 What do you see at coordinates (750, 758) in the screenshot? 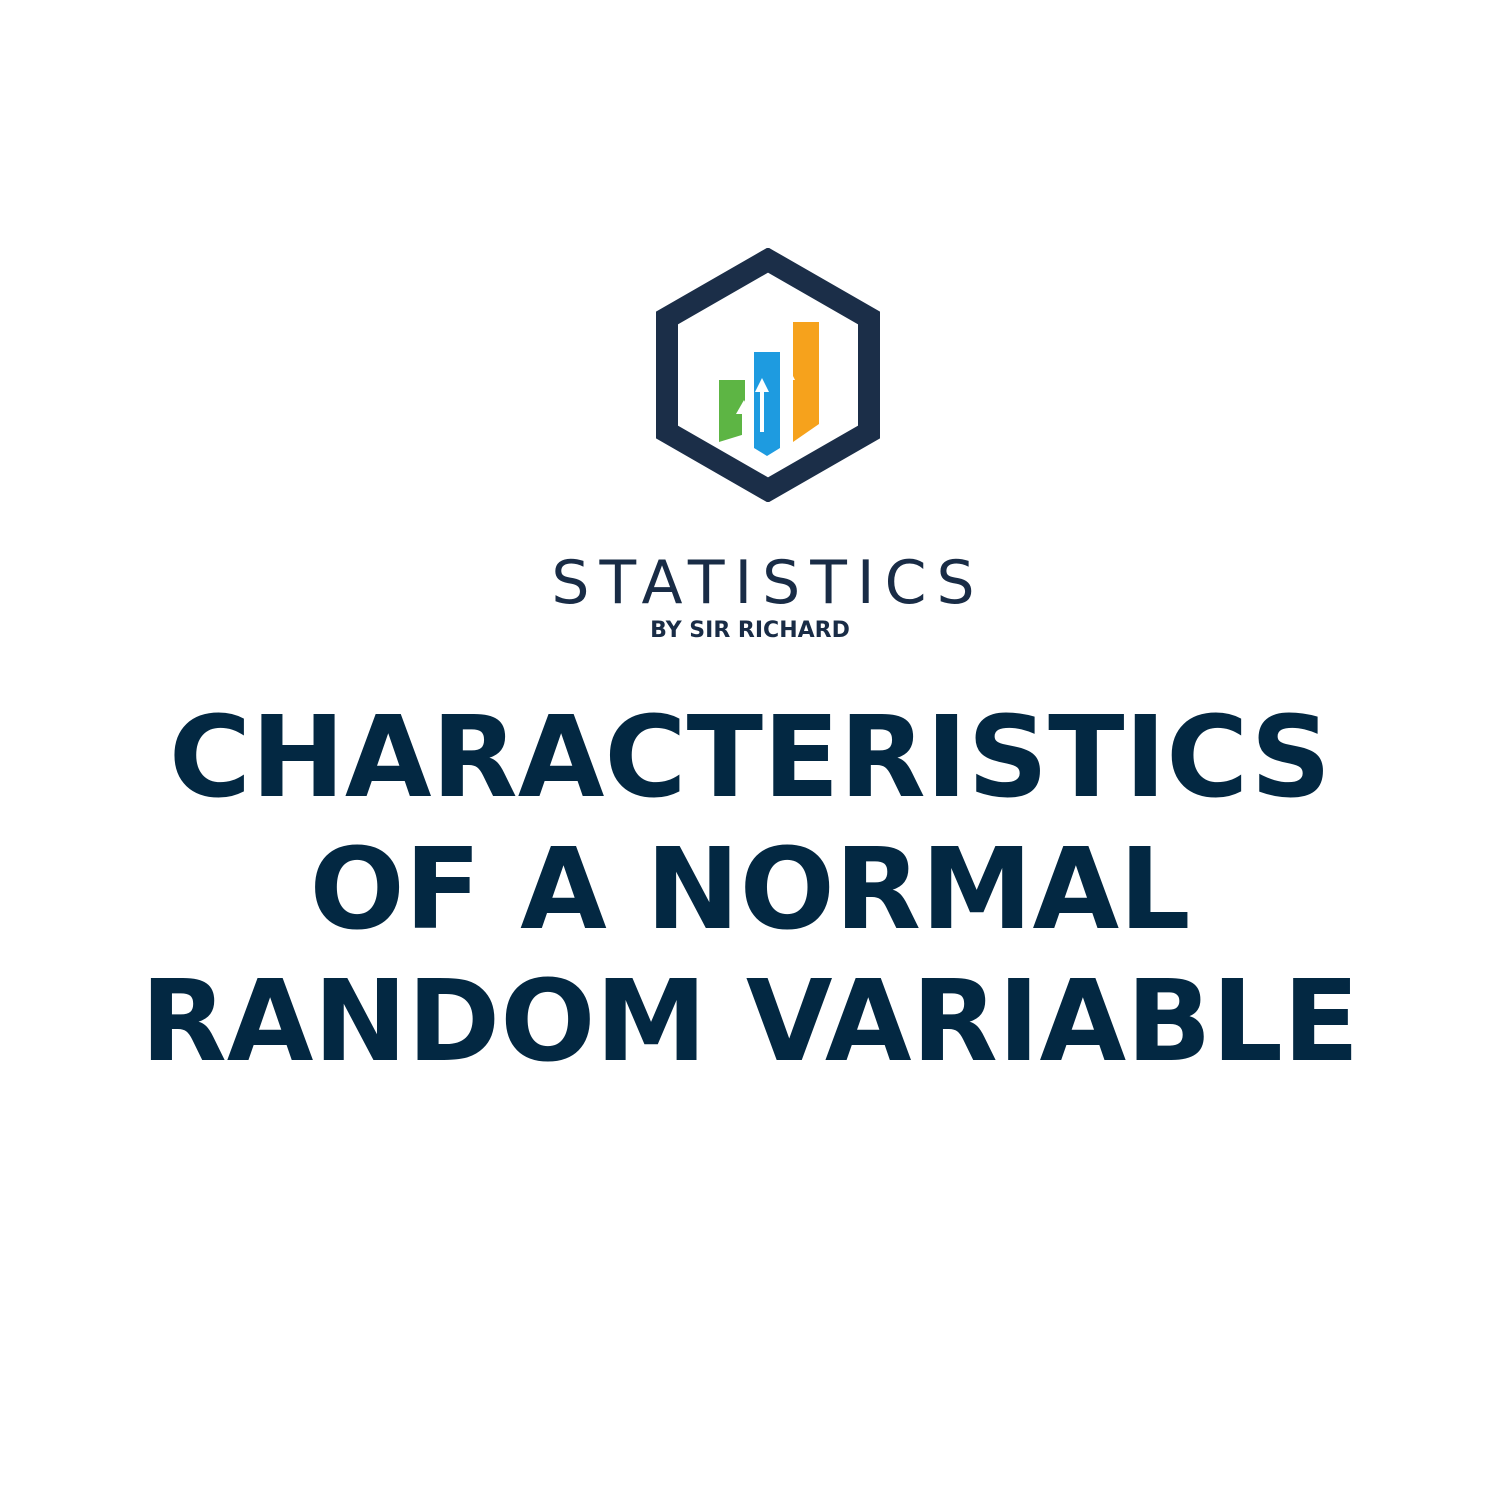
I see `headline-line-1: CHARACTERISTICS` at bounding box center [750, 758].